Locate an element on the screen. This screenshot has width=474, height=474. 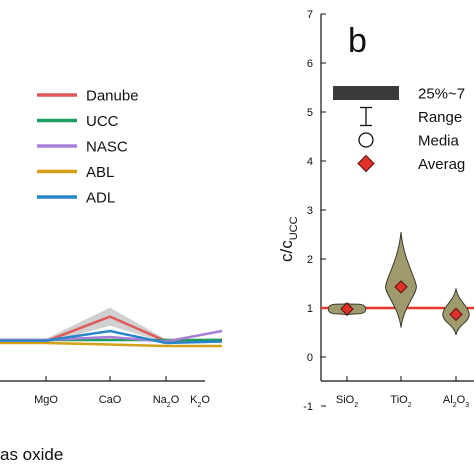
y-tick-label: 7 is located at coordinates (310, 15).